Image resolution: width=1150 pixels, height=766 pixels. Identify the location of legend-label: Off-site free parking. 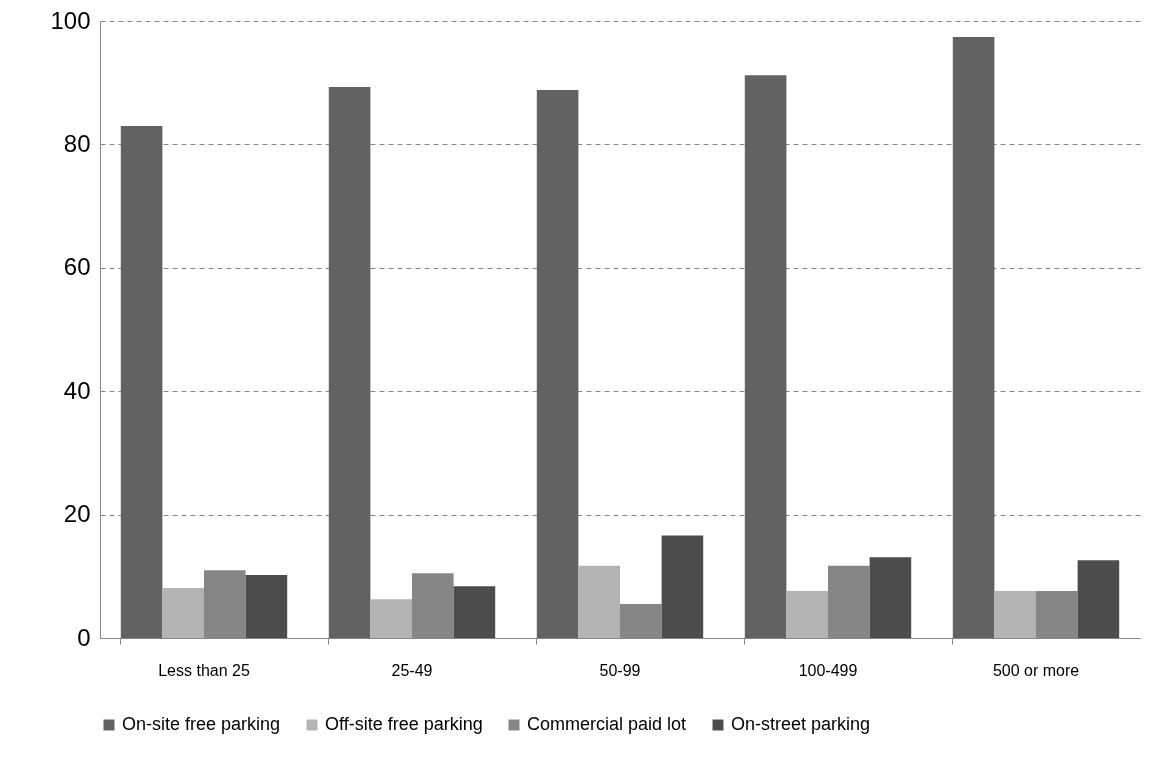
(404, 724).